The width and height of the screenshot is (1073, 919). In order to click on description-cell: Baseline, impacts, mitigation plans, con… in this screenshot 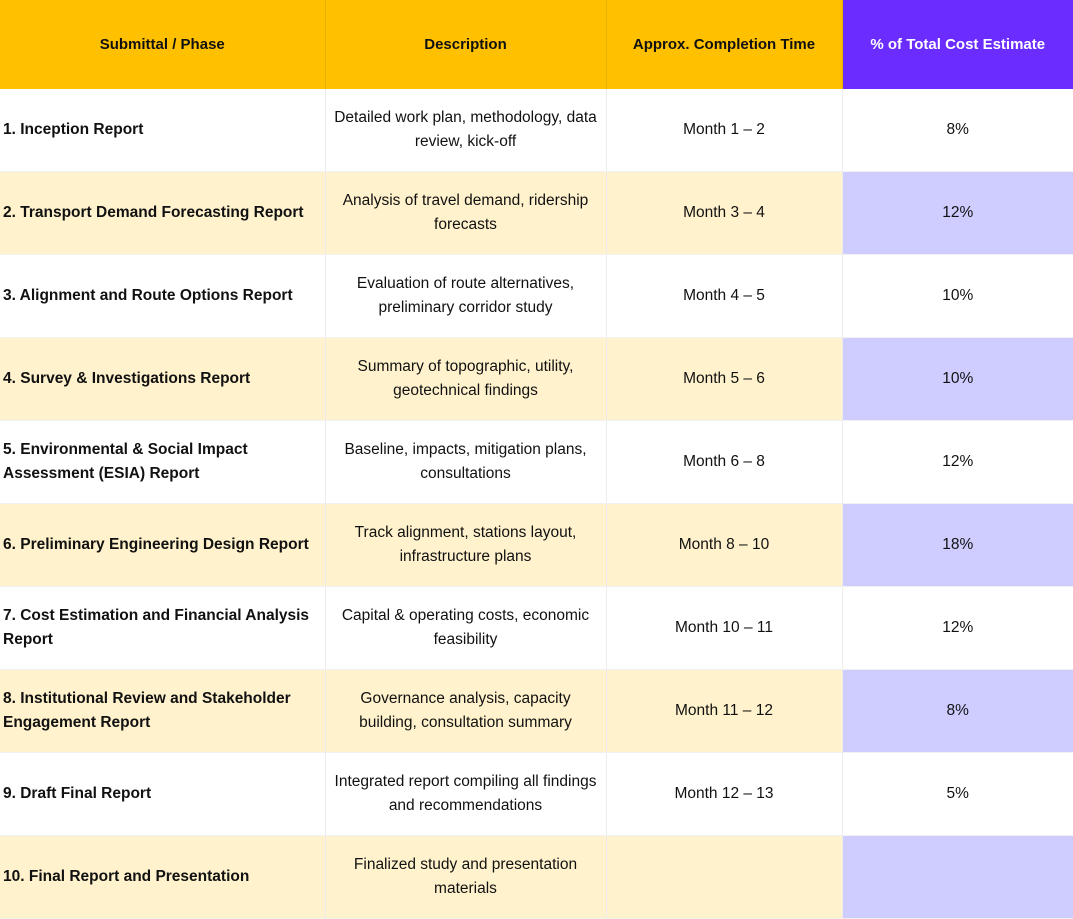, I will do `click(466, 462)`.